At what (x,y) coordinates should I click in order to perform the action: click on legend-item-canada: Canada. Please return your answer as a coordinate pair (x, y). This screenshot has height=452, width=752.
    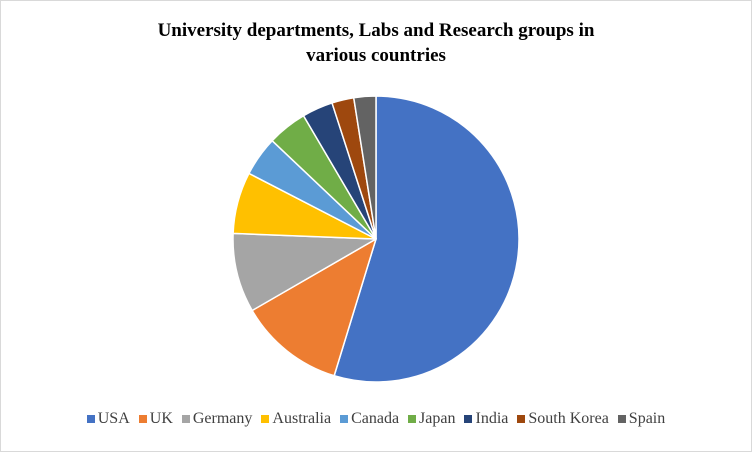
    Looking at the image, I should click on (369, 419).